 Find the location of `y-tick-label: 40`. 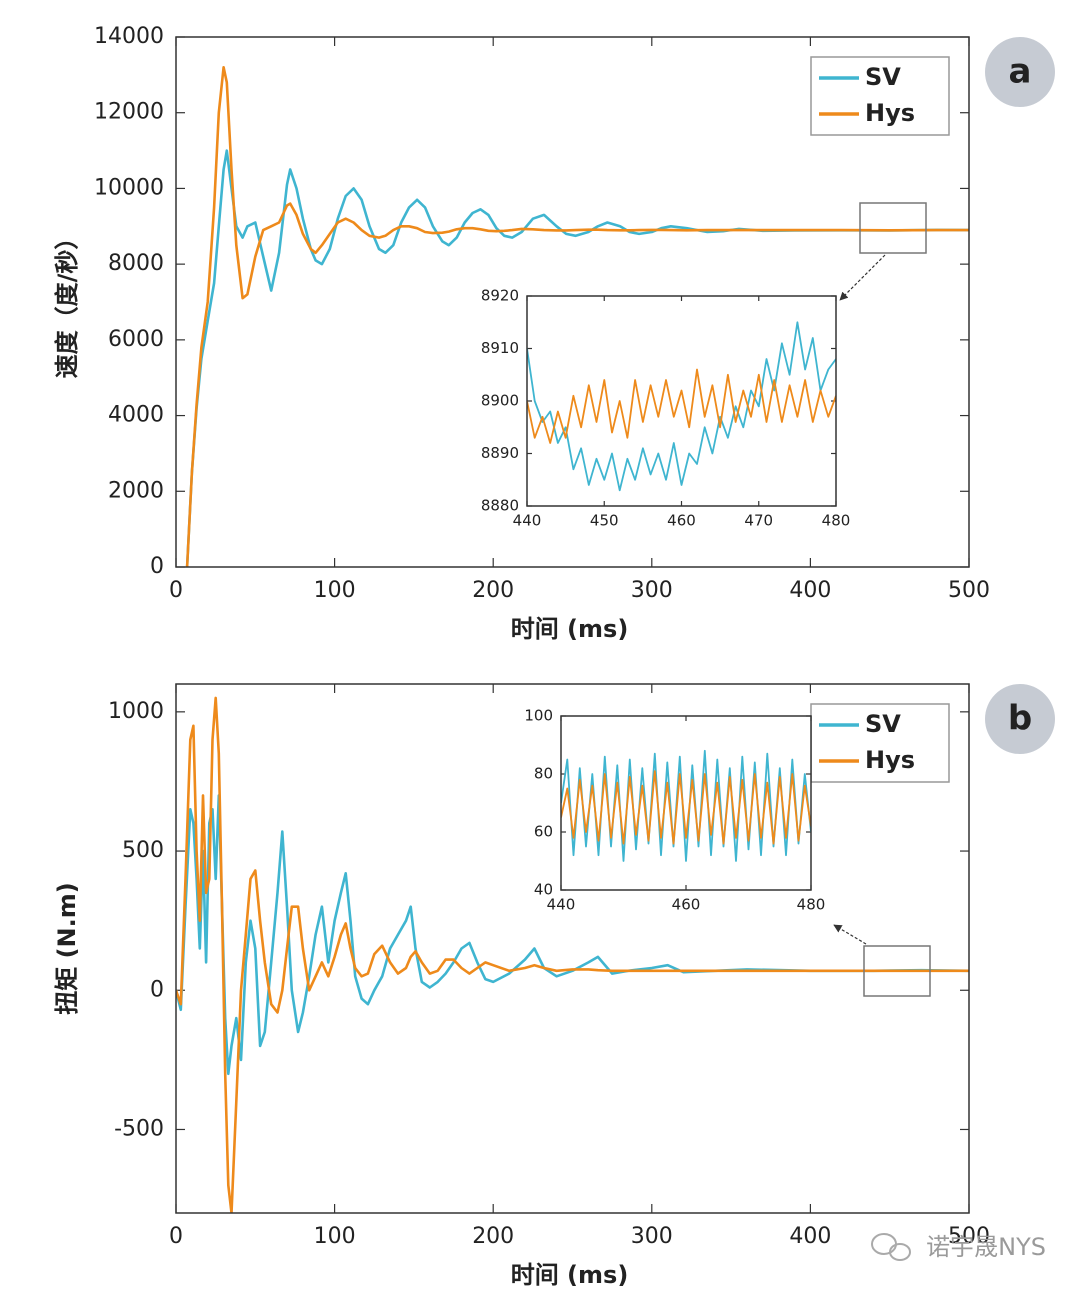

y-tick-label: 40 is located at coordinates (543, 890).